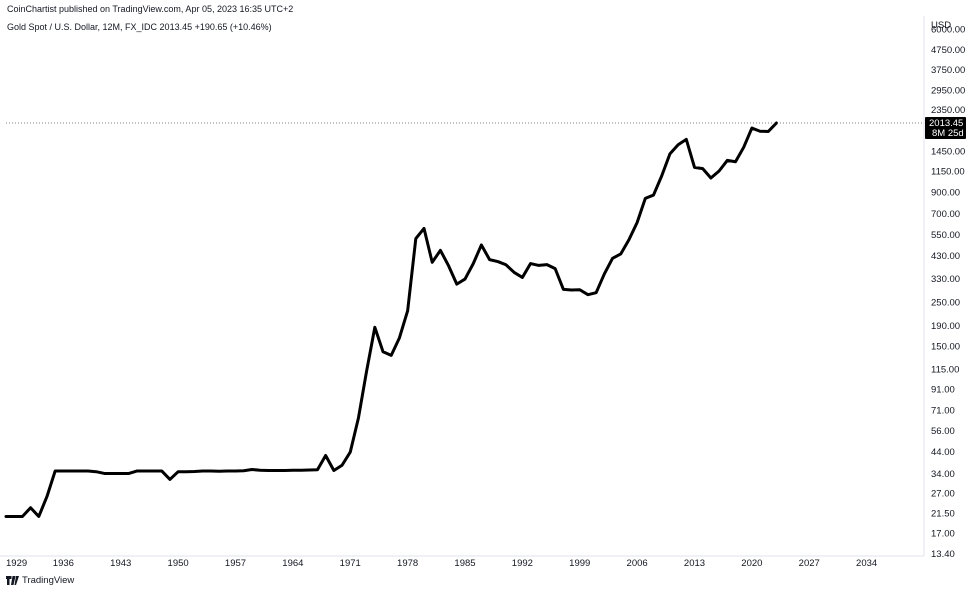  I want to click on x-tick-label: 2020, so click(751, 563).